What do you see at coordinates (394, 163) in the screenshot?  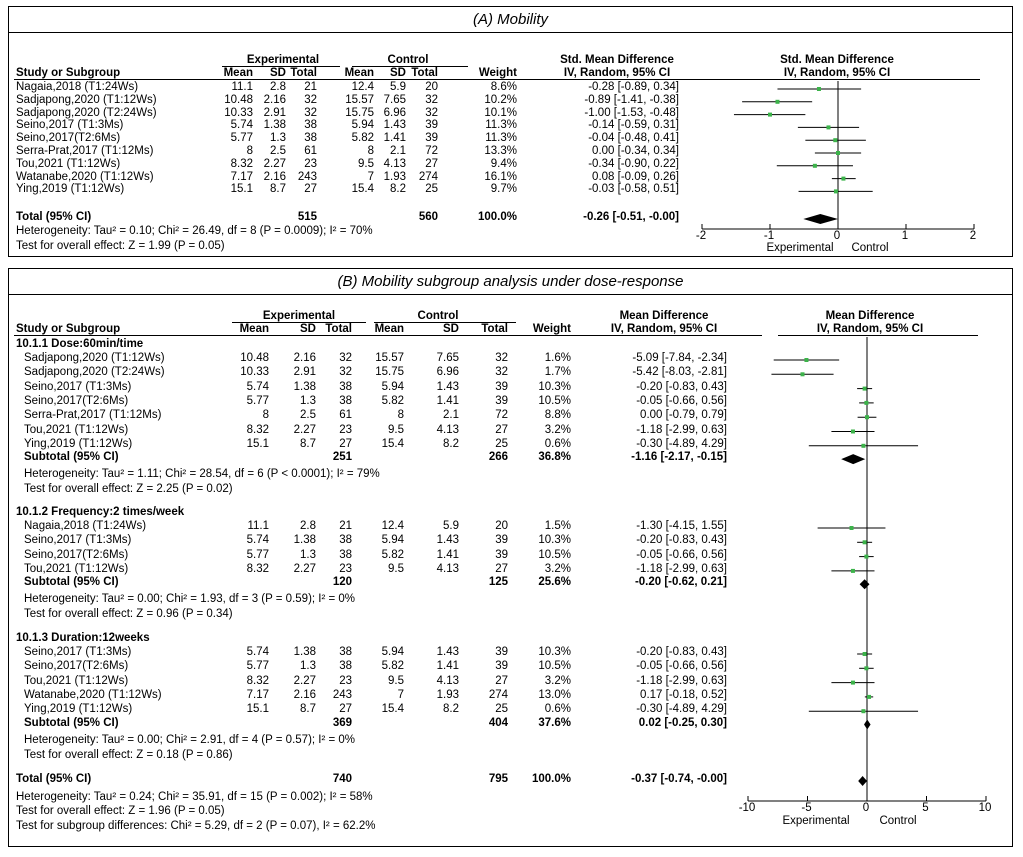 I see `ctrl-sd: 4.13` at bounding box center [394, 163].